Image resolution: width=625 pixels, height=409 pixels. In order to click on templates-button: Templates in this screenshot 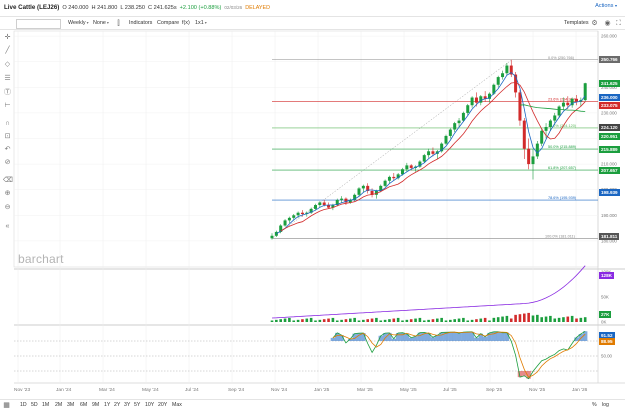, I will do `click(576, 23)`.